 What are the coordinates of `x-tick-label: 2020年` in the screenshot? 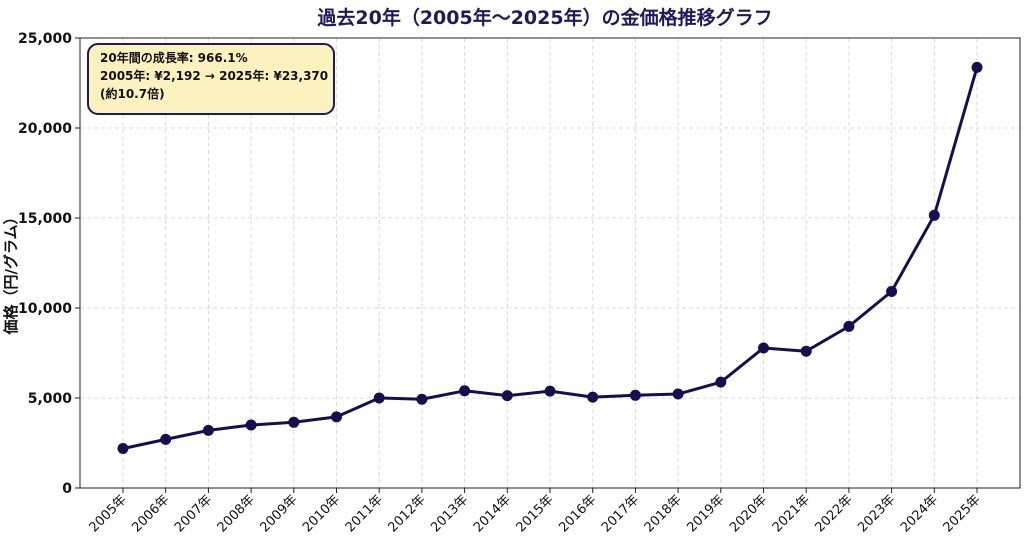 It's located at (748, 513).